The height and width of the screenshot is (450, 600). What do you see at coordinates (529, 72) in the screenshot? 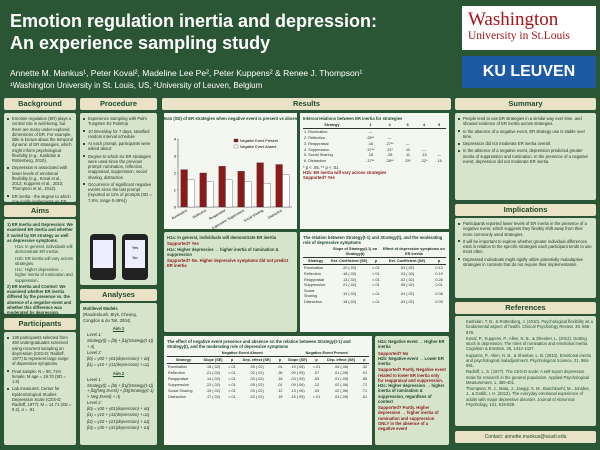
I see `kul-logo: KU LEUVEN` at bounding box center [529, 72].